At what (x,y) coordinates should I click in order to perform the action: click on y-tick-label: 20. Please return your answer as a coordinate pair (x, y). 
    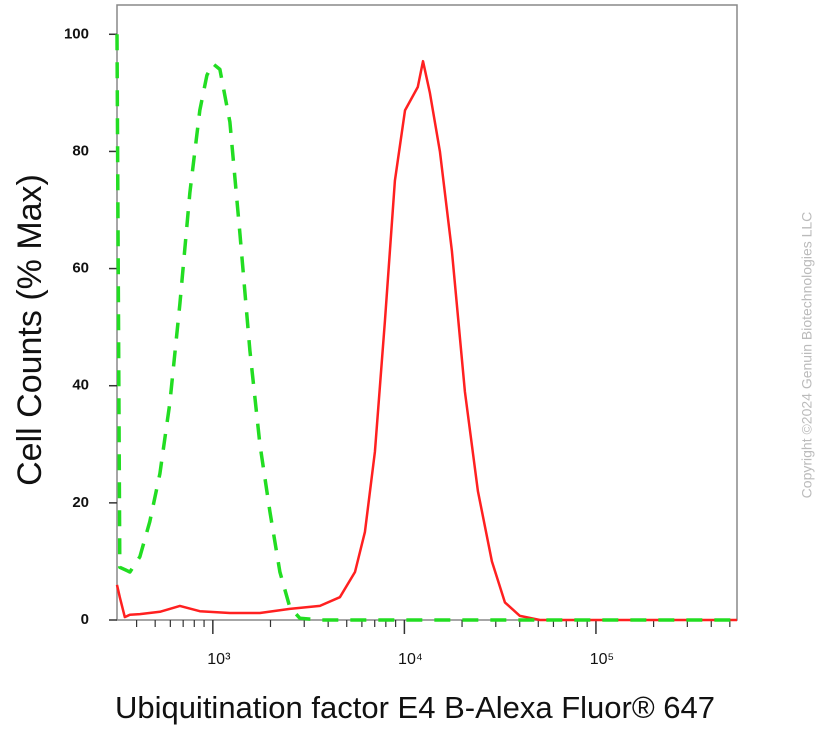
    Looking at the image, I should click on (80, 502).